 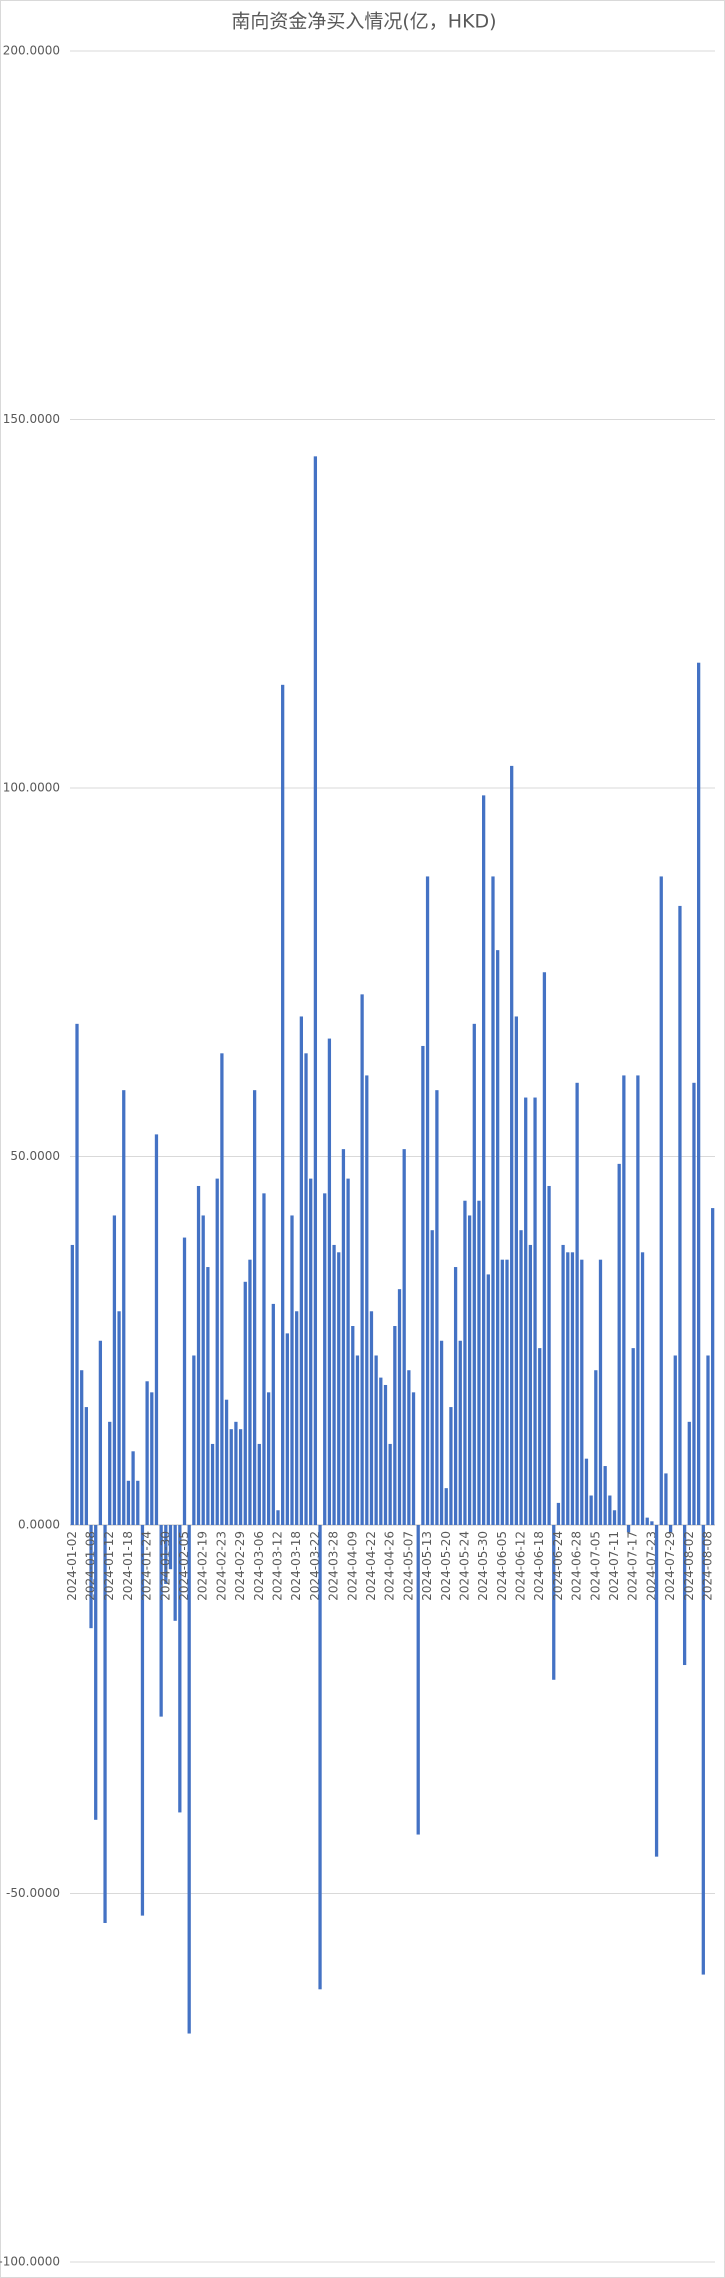 What do you see at coordinates (221, 1566) in the screenshot?
I see `x-tick-label: 2024-02-23` at bounding box center [221, 1566].